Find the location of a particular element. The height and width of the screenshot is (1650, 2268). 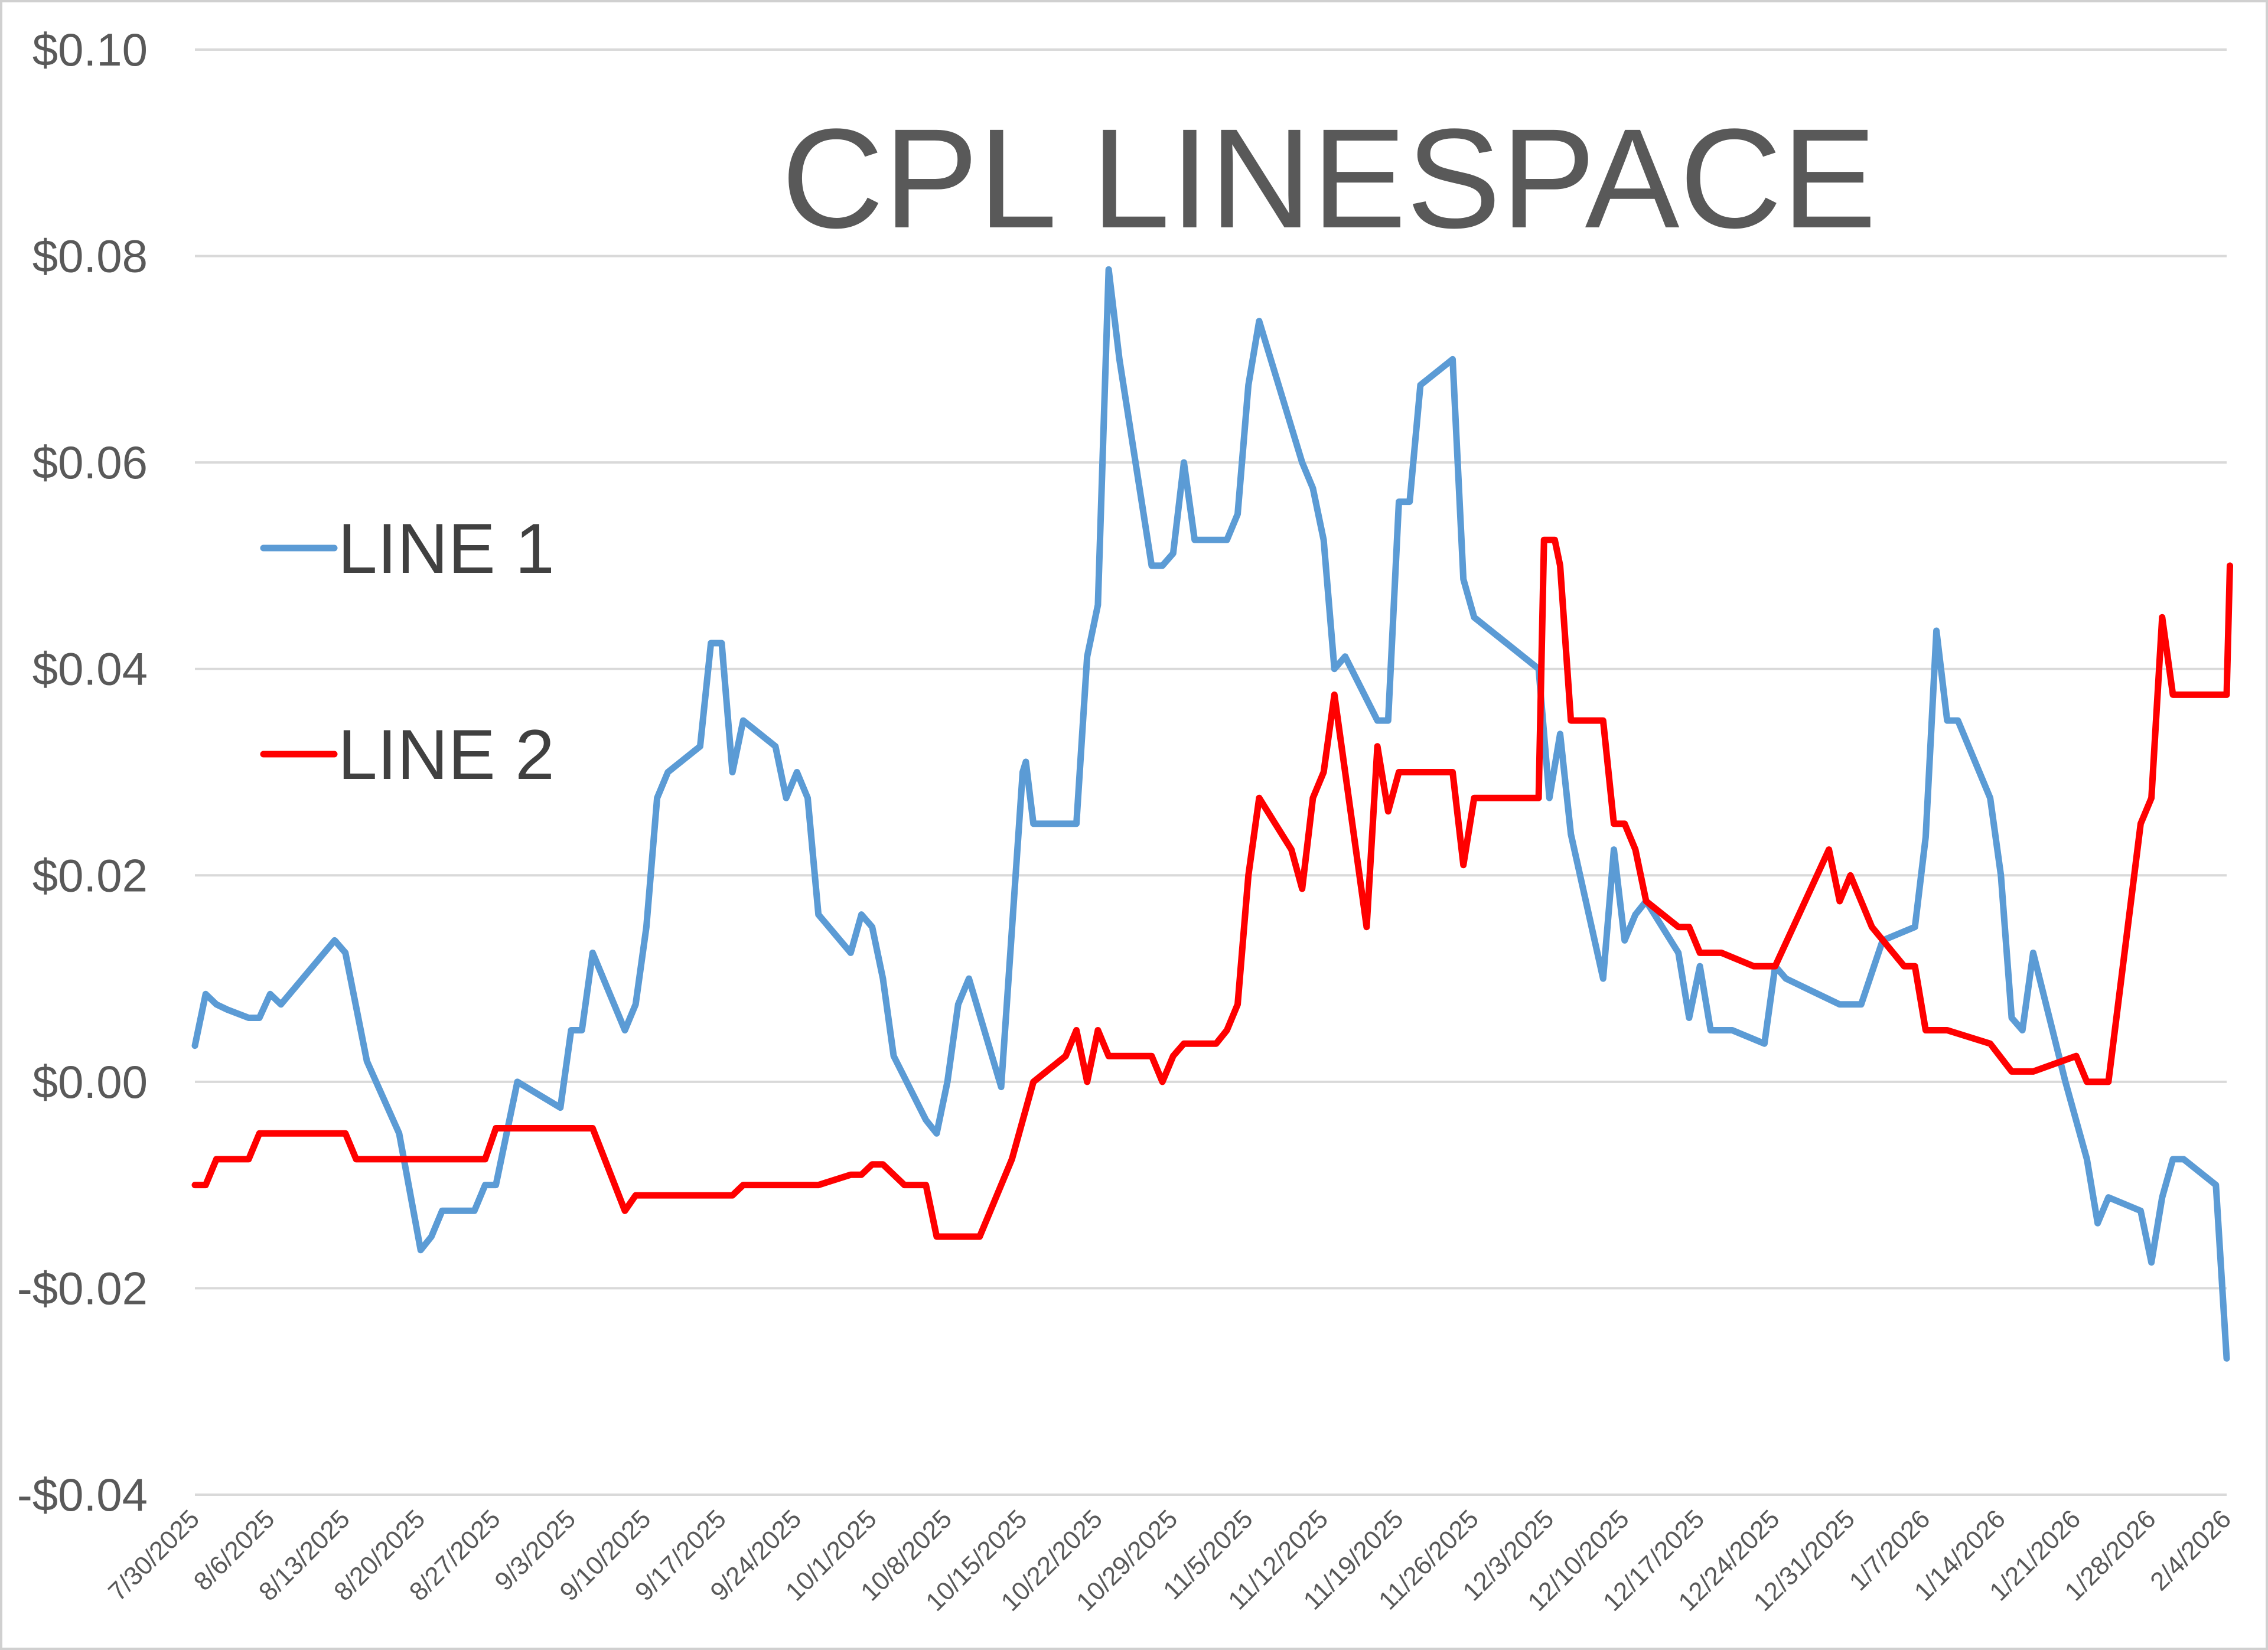

legend-entry-line-2: LINE 2 is located at coordinates (407, 754).